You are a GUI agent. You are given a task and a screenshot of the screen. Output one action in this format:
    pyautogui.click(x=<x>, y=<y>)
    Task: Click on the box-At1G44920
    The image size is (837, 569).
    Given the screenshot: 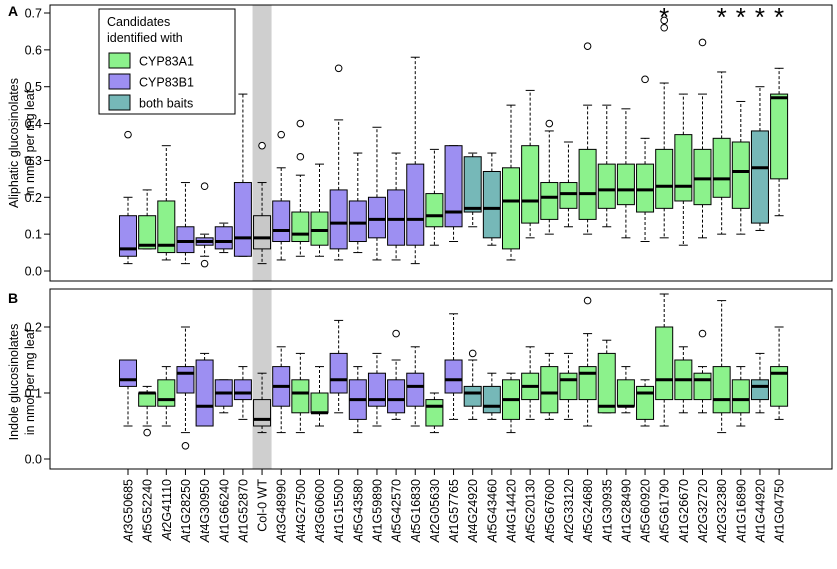 What is the action you would take?
    pyautogui.click(x=759, y=158)
    